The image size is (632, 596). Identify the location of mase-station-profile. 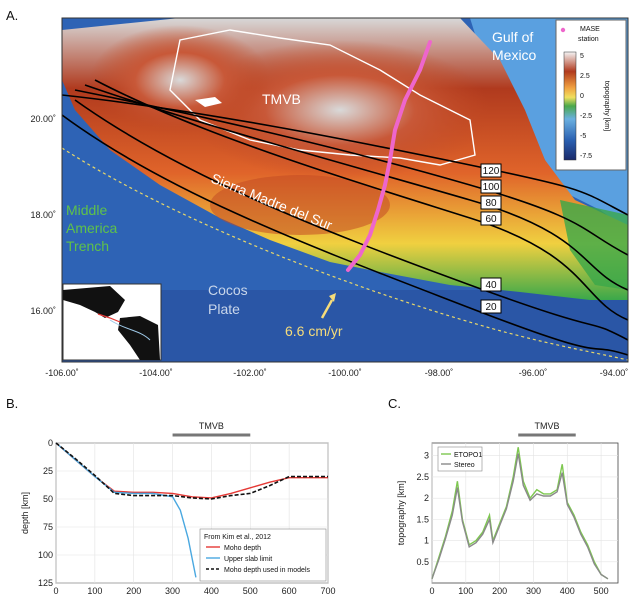
(389, 156).